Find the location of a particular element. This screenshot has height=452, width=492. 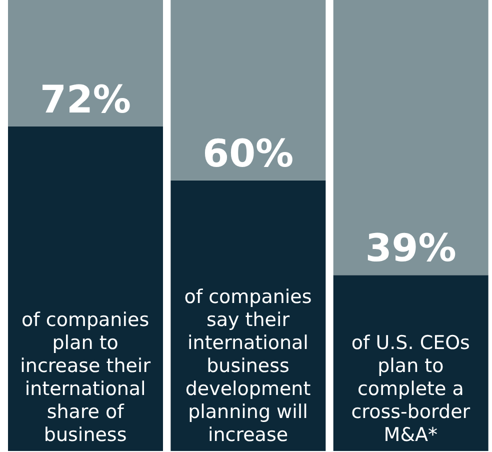

x-tick-label: of companies say their international business development planning will increase is located at coordinates (248, 366).